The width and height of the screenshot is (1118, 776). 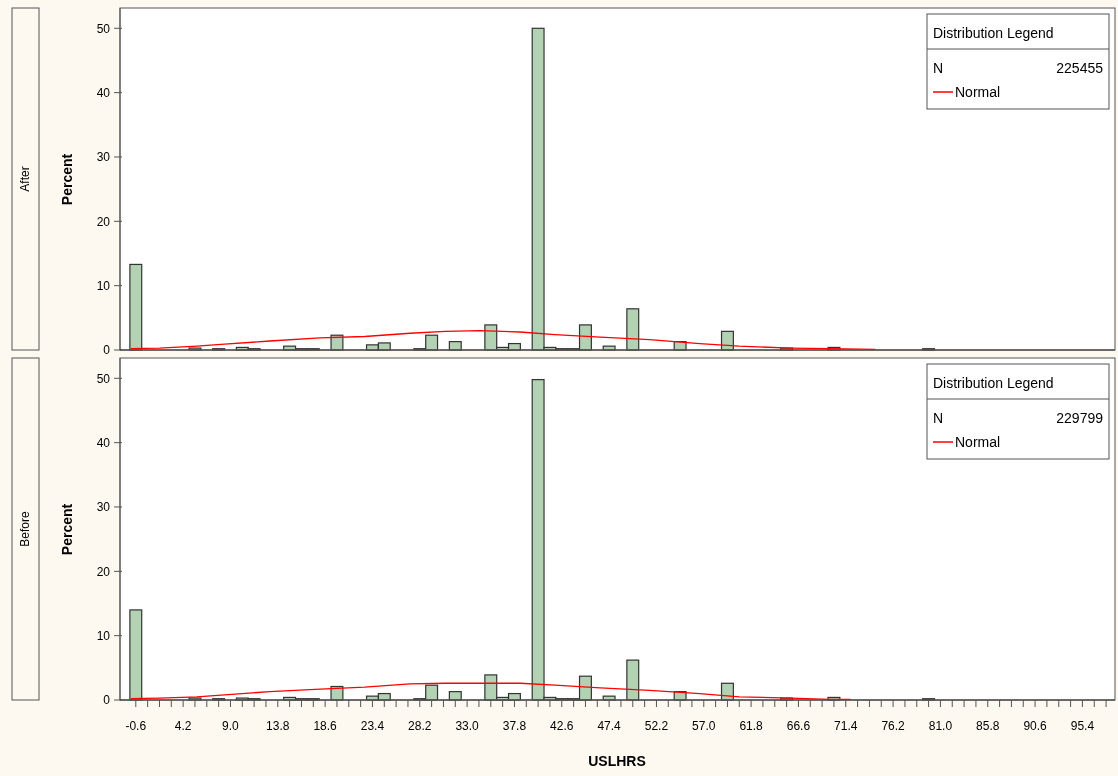 What do you see at coordinates (514, 726) in the screenshot?
I see `x-tick-label: 37.8` at bounding box center [514, 726].